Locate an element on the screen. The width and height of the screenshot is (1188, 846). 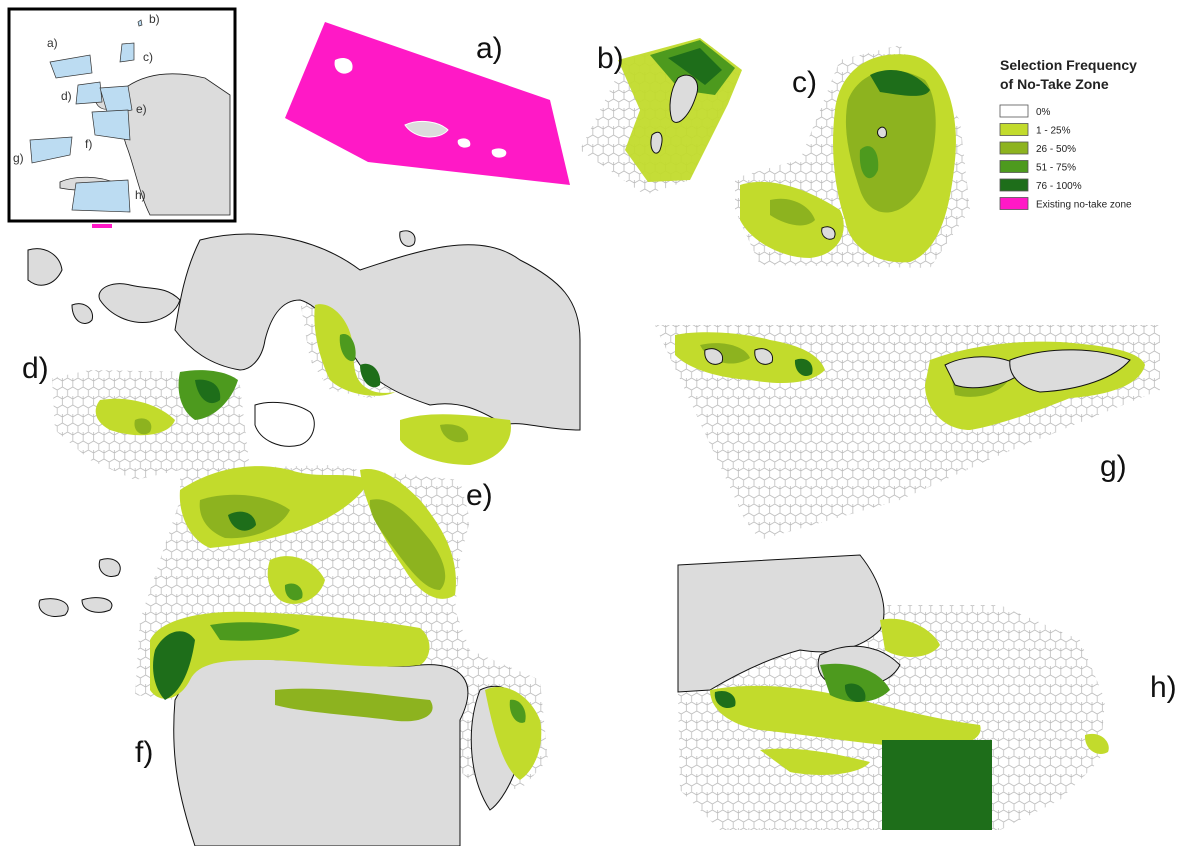
panel-label-h: h) is located at coordinates (1163, 687).